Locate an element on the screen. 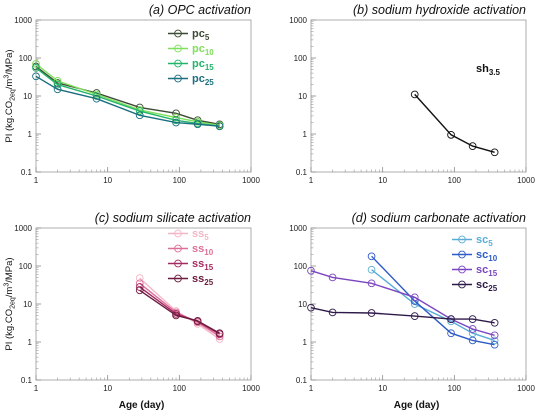  chart-title: (d) sodium carbonate activation is located at coordinates (439, 218).